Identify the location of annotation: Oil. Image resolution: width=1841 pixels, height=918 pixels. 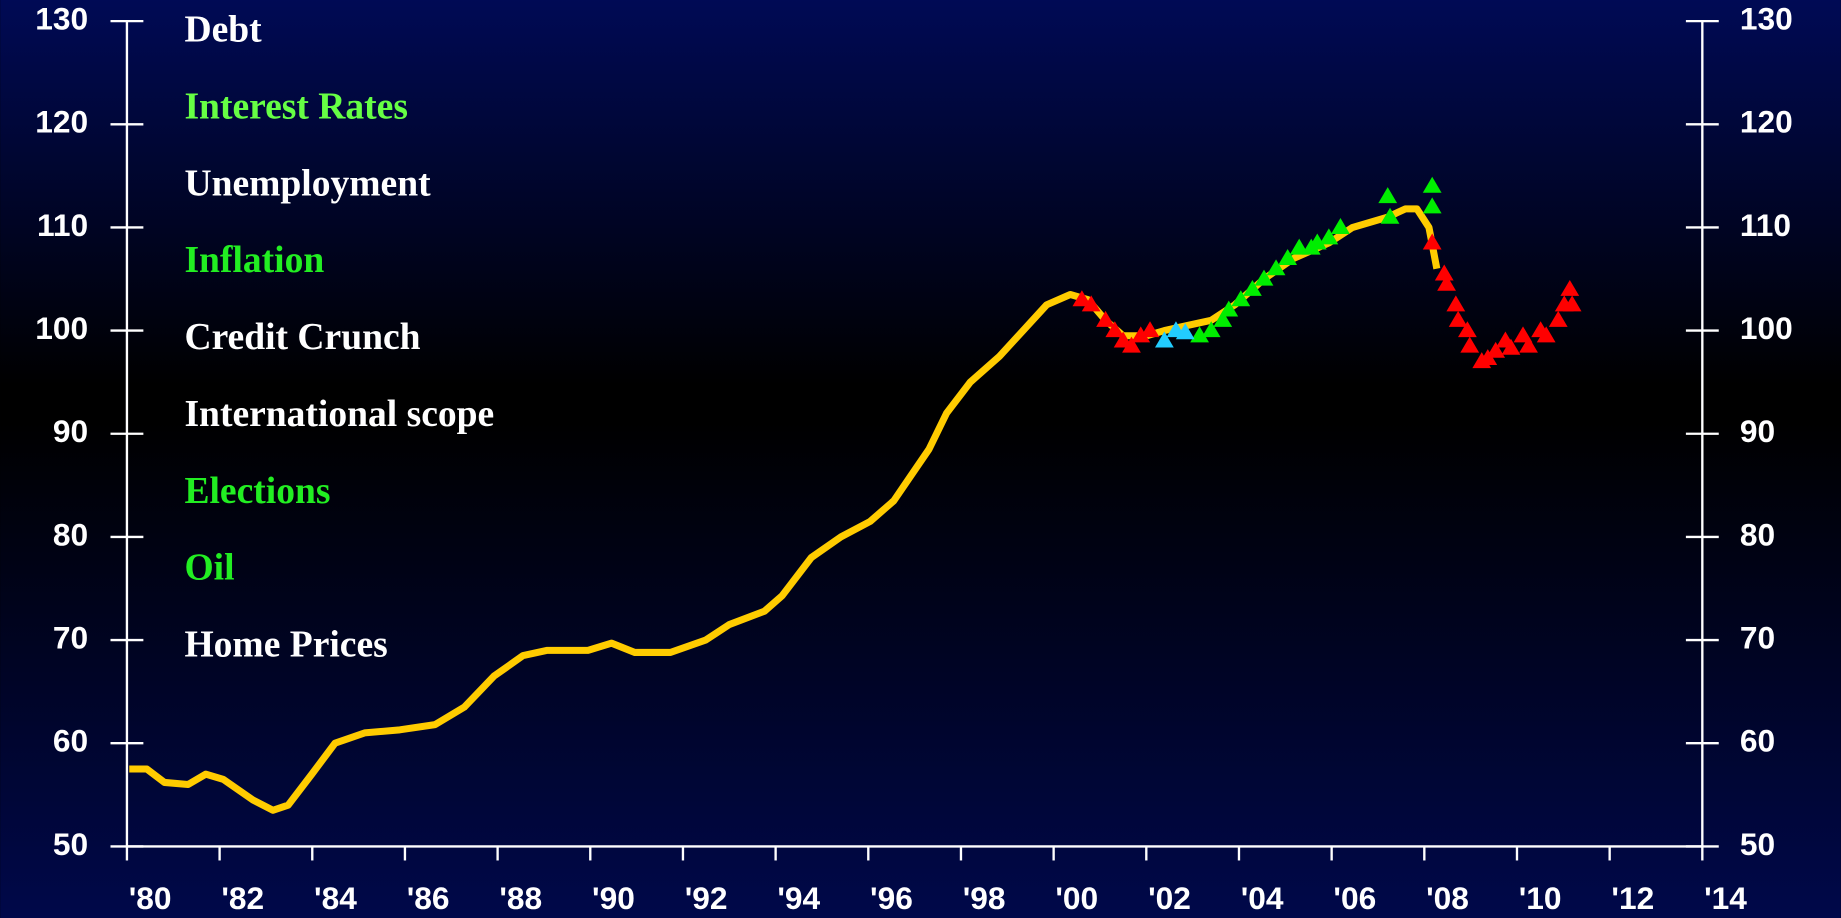
(209, 568).